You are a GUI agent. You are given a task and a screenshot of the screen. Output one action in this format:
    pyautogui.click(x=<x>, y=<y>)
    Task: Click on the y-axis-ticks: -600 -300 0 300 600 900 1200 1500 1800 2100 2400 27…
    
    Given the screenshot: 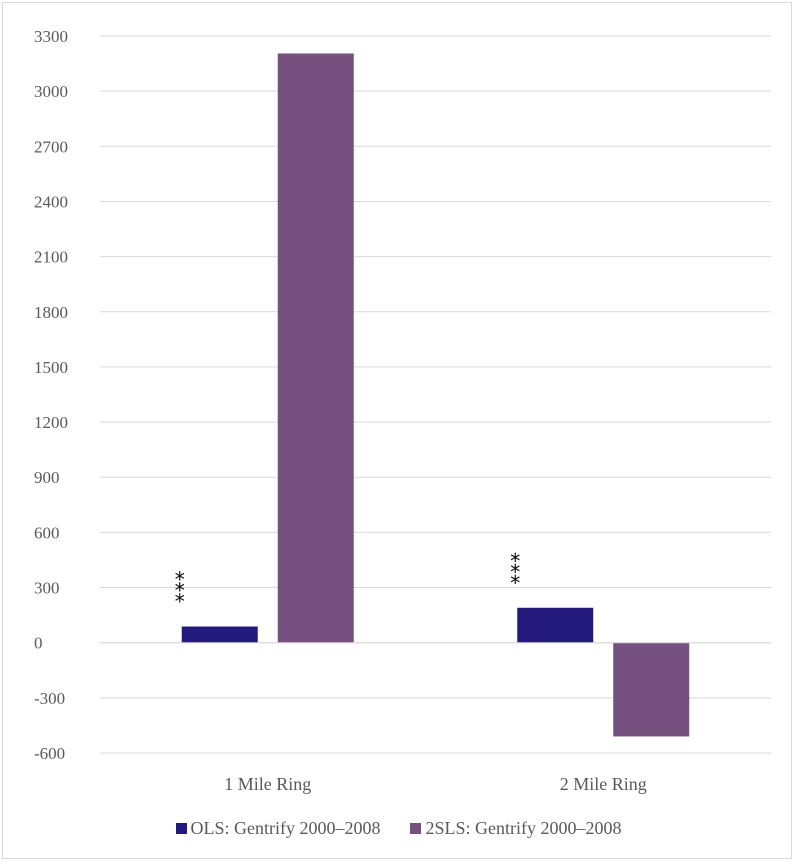 What is the action you would take?
    pyautogui.click(x=51, y=395)
    